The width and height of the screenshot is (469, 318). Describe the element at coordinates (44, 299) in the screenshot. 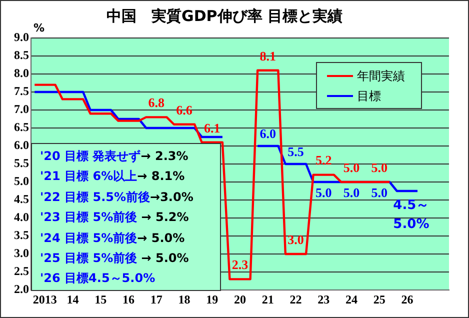

I see `x-tick-label: 2013` at that location.